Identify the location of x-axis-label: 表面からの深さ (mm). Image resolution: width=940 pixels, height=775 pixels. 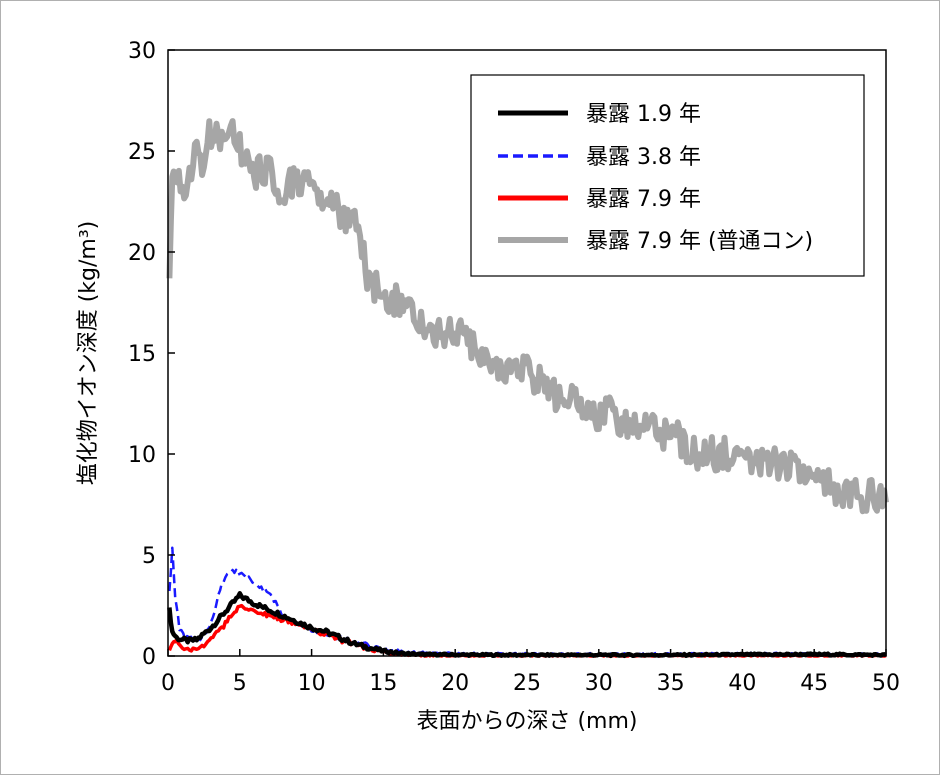
(526, 721).